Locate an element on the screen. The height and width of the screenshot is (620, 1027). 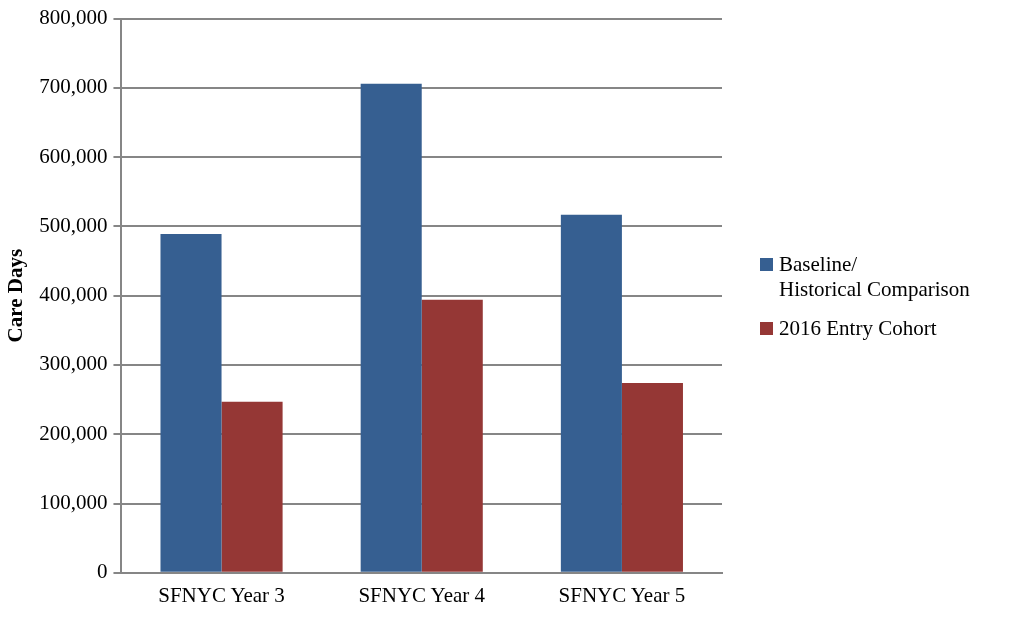
y-tick-label: 300,000 is located at coordinates (73, 363).